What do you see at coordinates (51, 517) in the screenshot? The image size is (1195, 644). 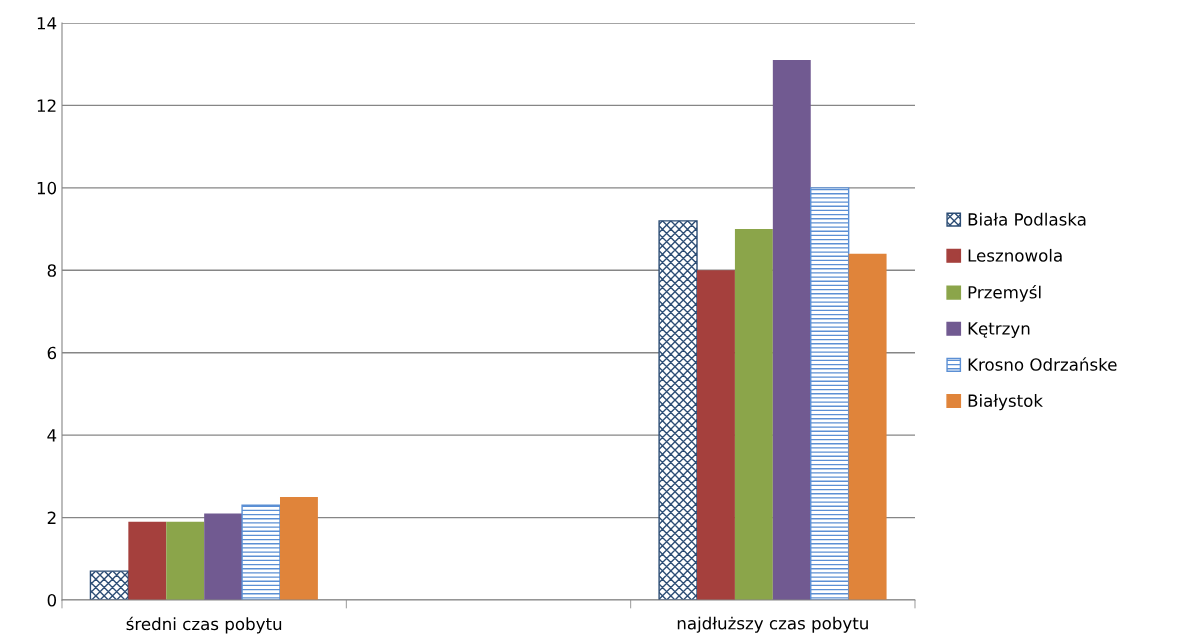 I see `y-tick-label: 2` at bounding box center [51, 517].